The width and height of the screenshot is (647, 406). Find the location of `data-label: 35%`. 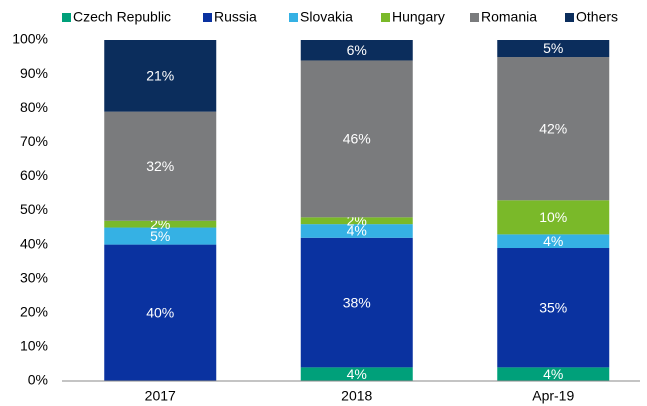

data-label: 35% is located at coordinates (553, 307).